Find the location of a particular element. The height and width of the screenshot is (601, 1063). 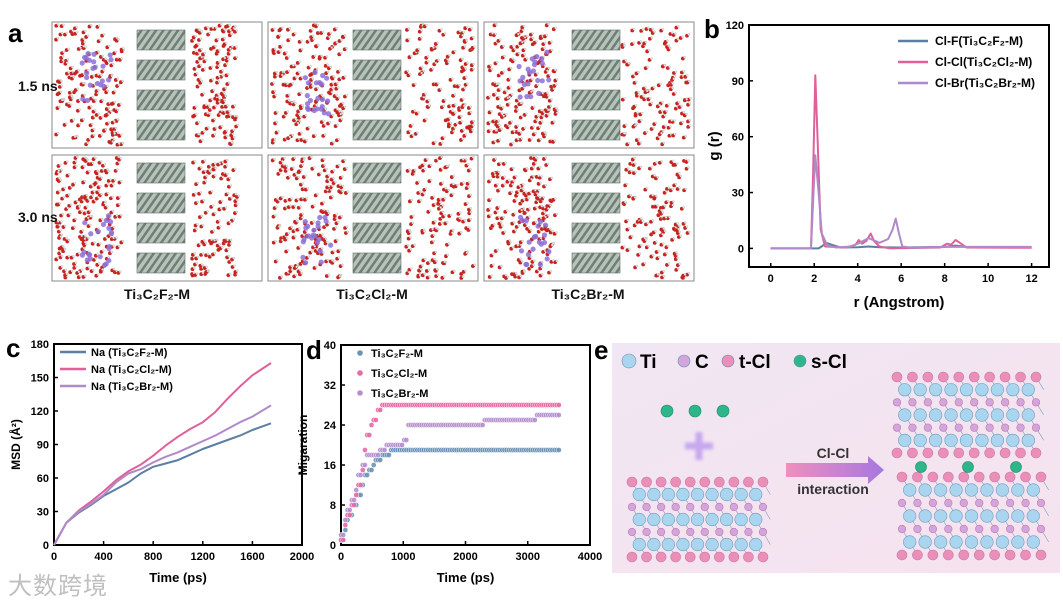

x-tick-label: 4 is located at coordinates (858, 279).